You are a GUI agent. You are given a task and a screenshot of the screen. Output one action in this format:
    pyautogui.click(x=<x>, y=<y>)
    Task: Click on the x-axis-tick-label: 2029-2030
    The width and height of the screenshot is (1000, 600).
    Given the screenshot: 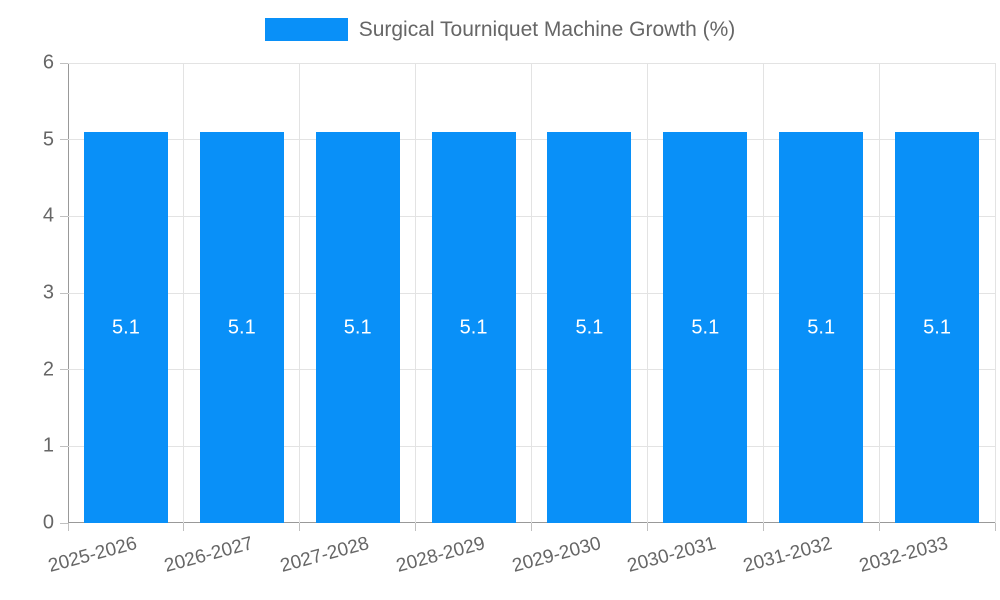 What is the action you would take?
    pyautogui.click(x=556, y=555)
    